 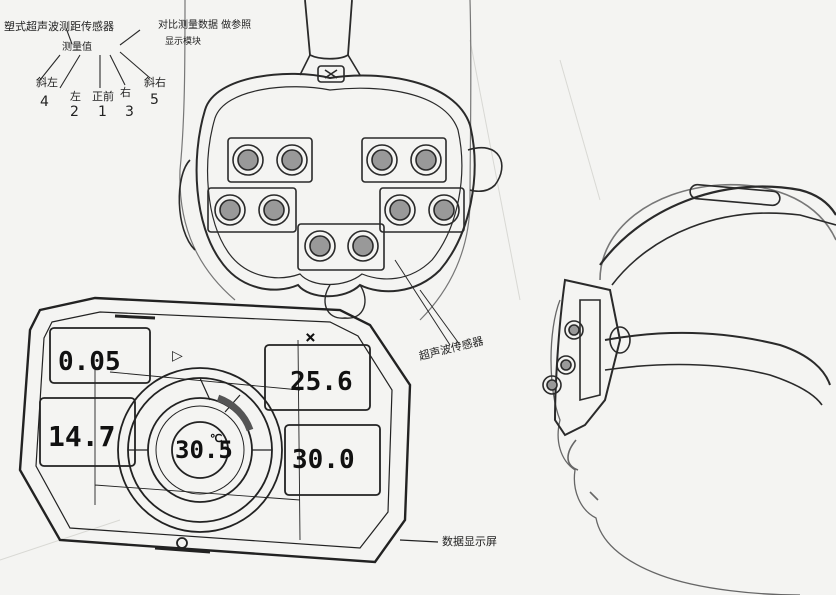 What do you see at coordinates (469, 541) in the screenshot?
I see `screen-annotation: 数据显示屏` at bounding box center [469, 541].